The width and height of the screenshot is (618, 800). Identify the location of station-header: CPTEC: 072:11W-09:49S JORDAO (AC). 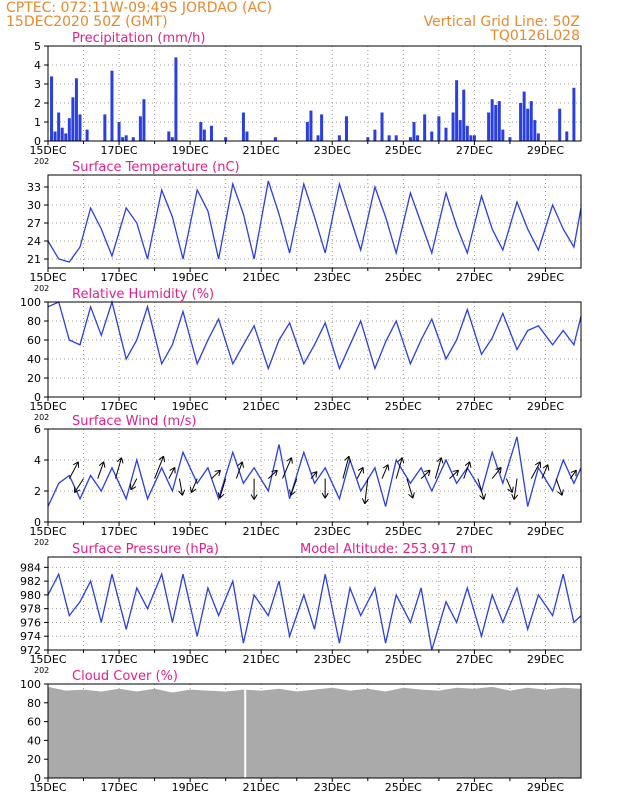
(139, 8).